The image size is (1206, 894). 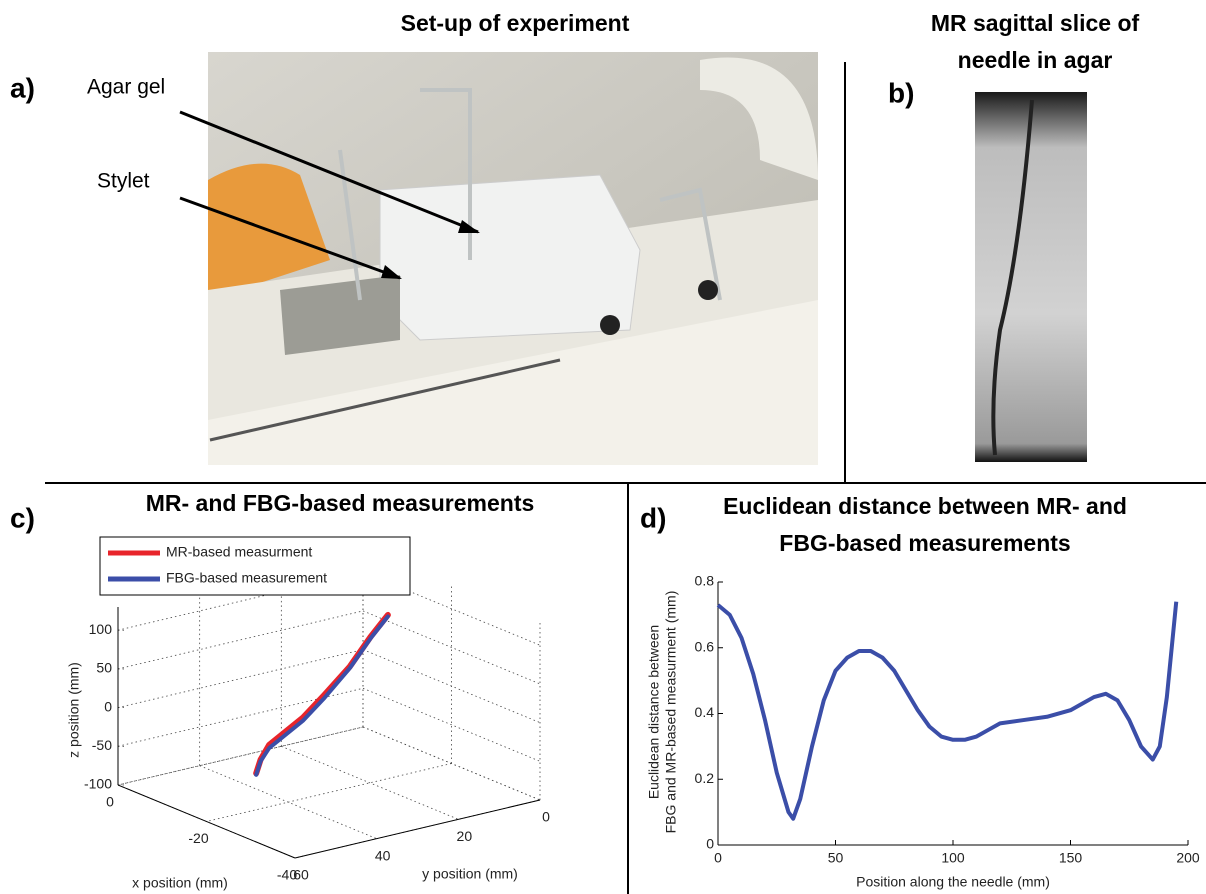 What do you see at coordinates (924, 543) in the screenshot?
I see `chart-title: FBG-based measurements` at bounding box center [924, 543].